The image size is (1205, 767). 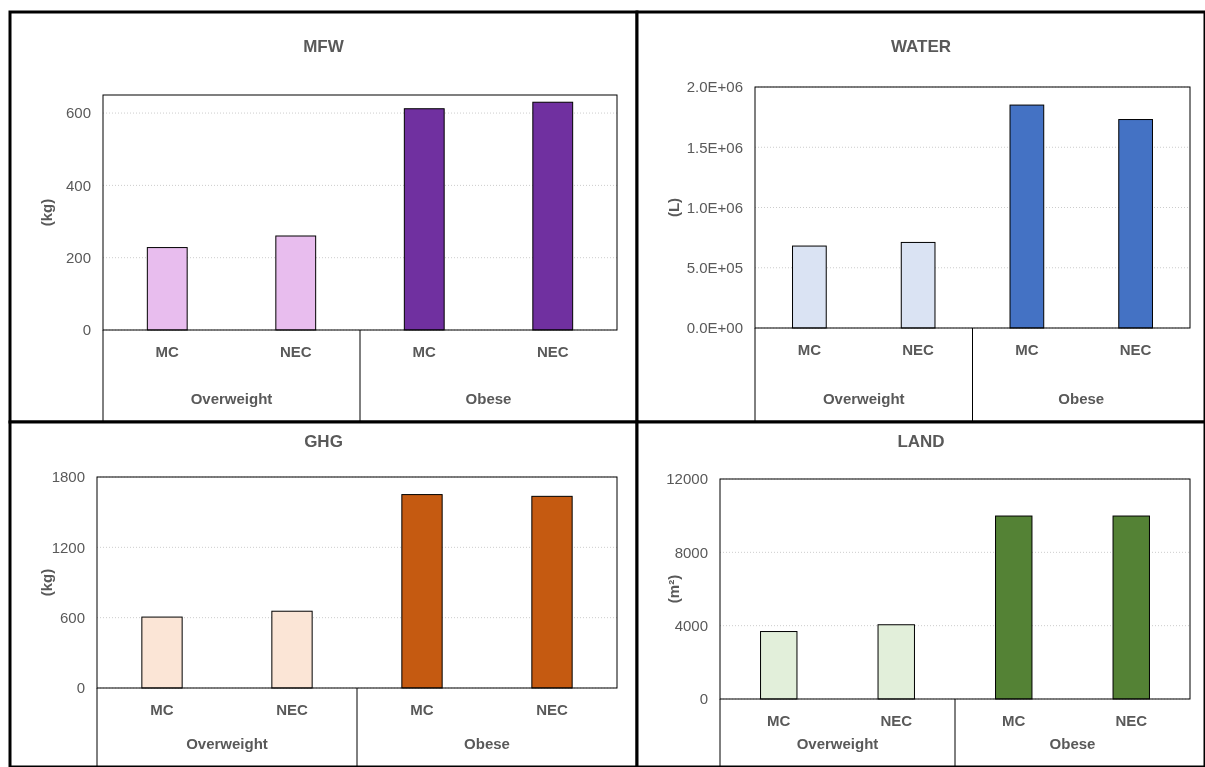 I want to click on chart-title: MFW, so click(x=324, y=46).